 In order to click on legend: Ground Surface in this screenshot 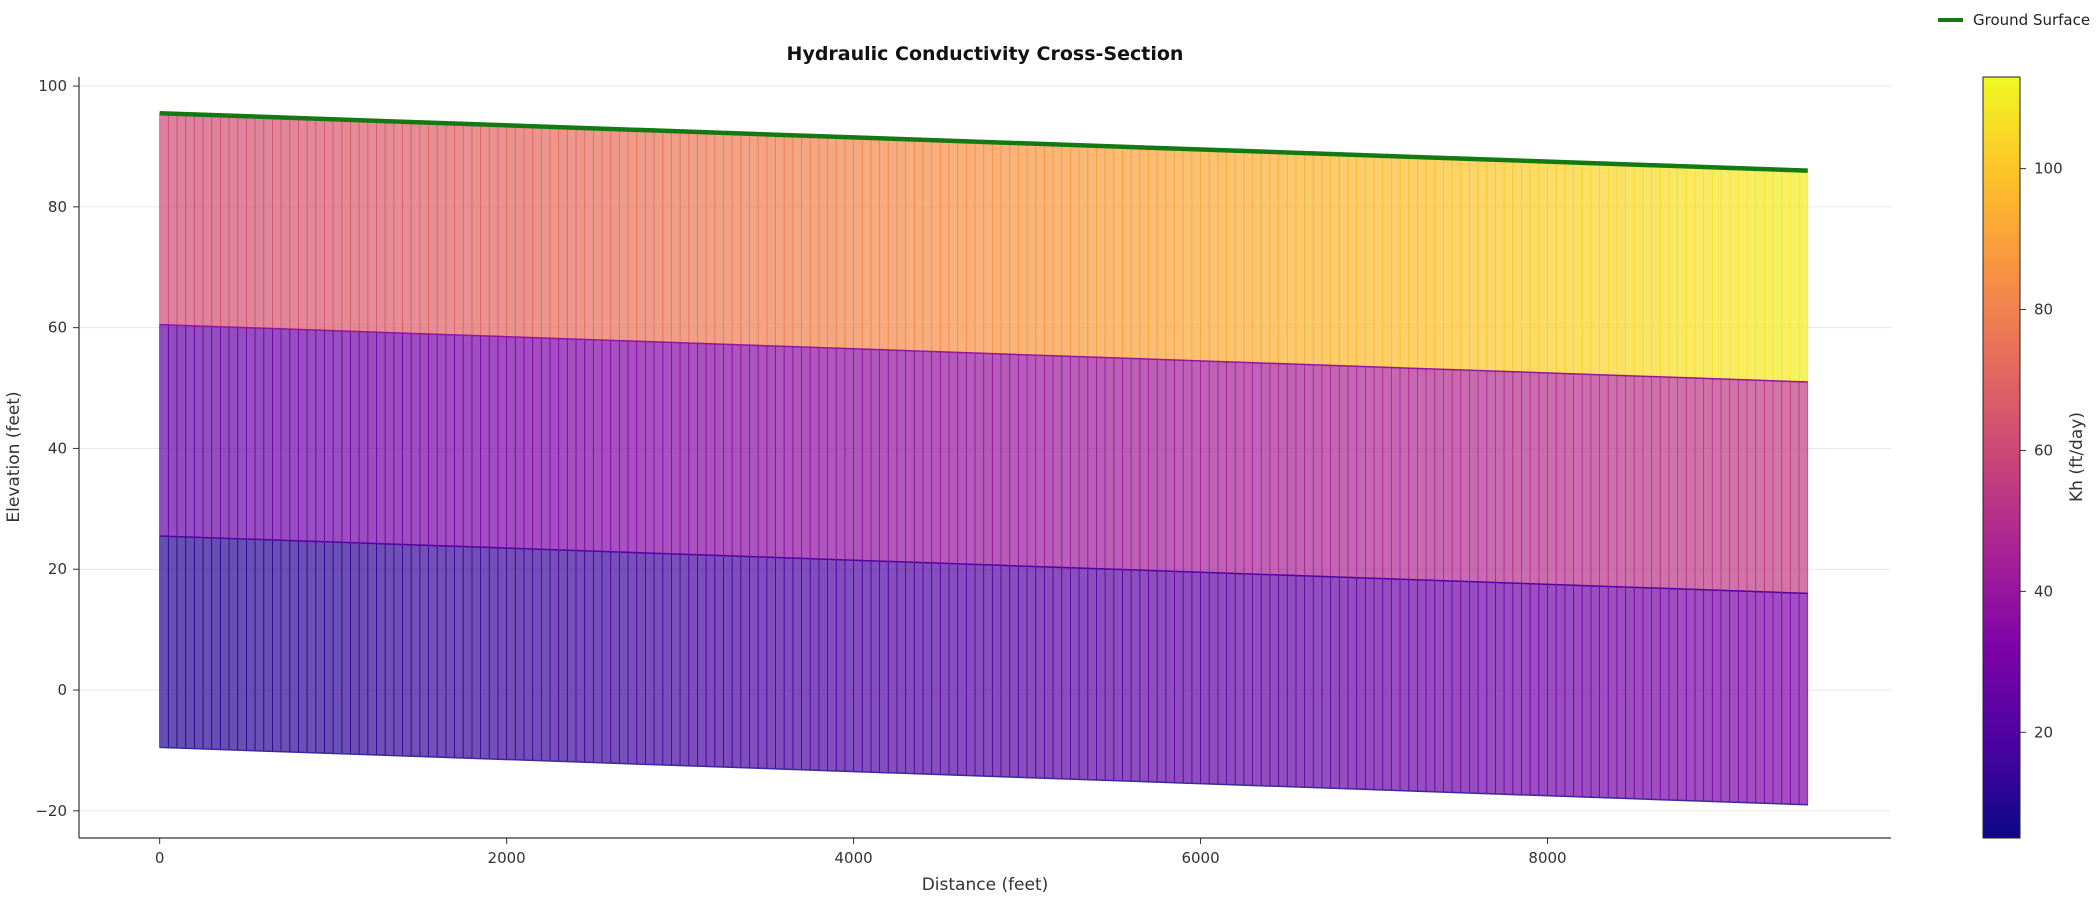, I will do `click(2014, 20)`.